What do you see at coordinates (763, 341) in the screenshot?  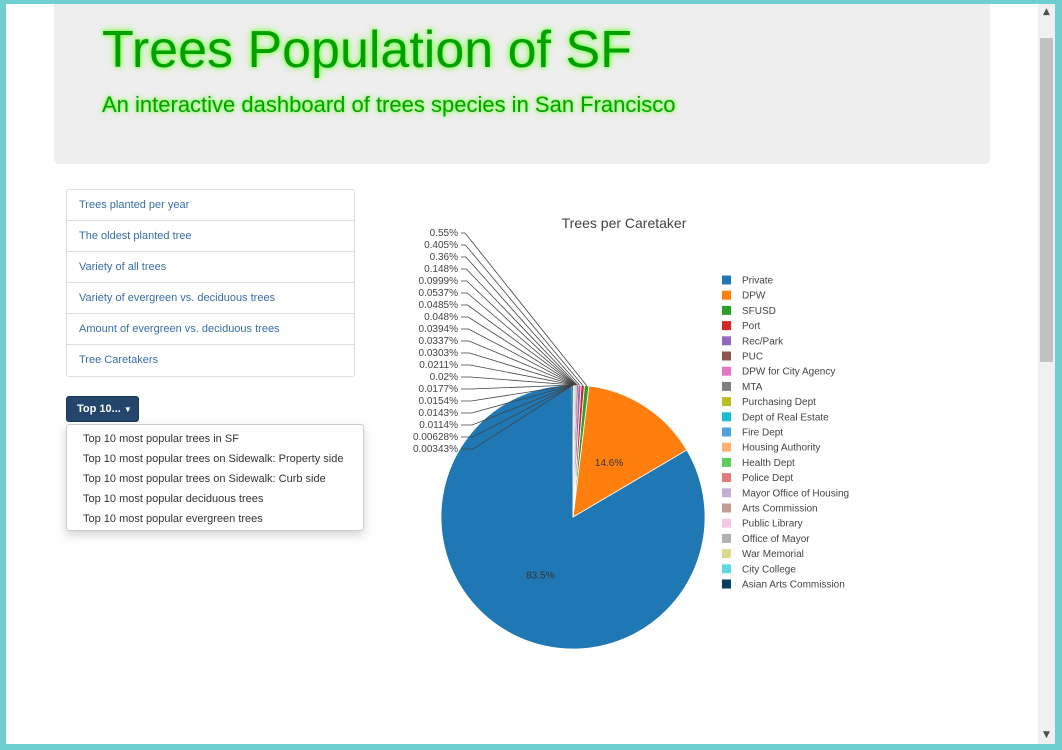 I see `legend-item-4: Rec/Park` at bounding box center [763, 341].